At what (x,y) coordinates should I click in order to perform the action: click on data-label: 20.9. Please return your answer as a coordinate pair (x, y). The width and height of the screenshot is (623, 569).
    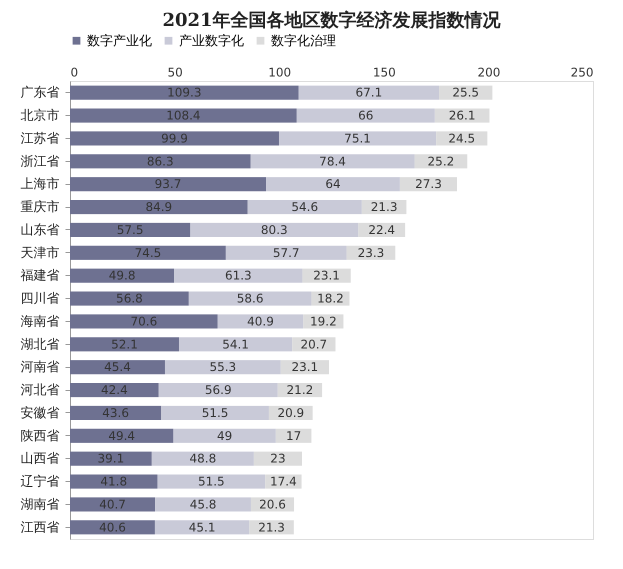
    Looking at the image, I should click on (290, 413).